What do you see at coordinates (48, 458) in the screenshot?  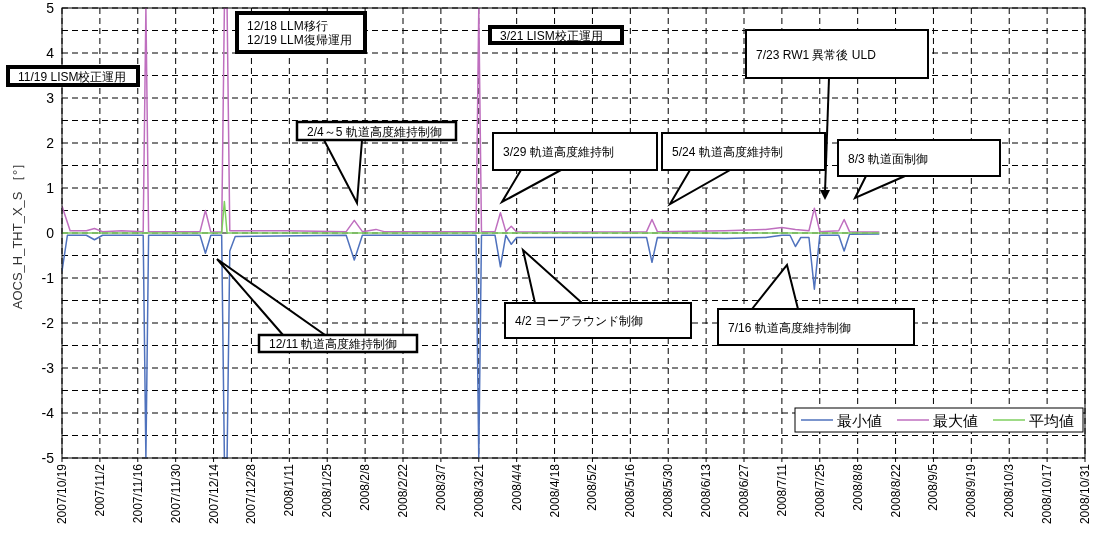 I see `y-tick-label: -5` at bounding box center [48, 458].